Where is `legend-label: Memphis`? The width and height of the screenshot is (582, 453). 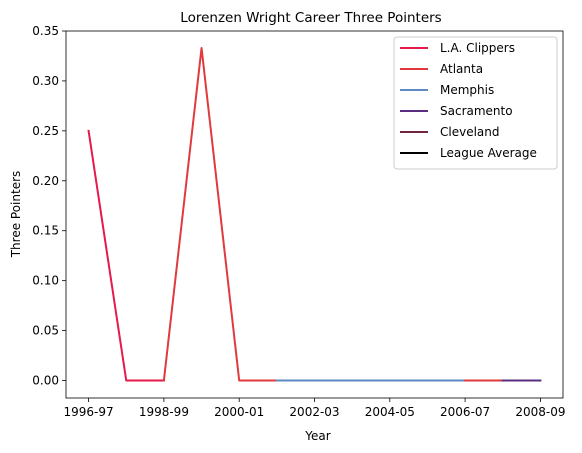
legend-label: Memphis is located at coordinates (467, 90).